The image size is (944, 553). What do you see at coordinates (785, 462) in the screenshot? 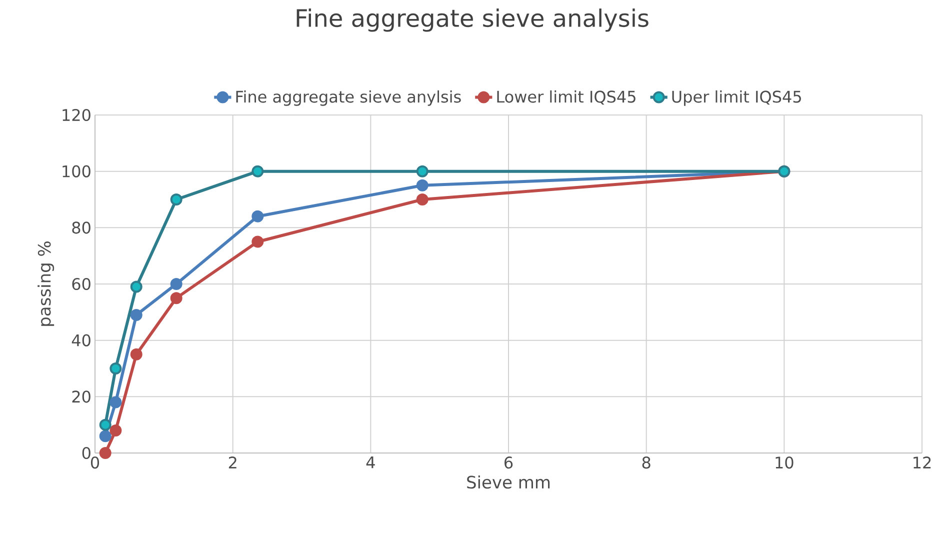
I see `x-tick-label: 10` at bounding box center [785, 462].